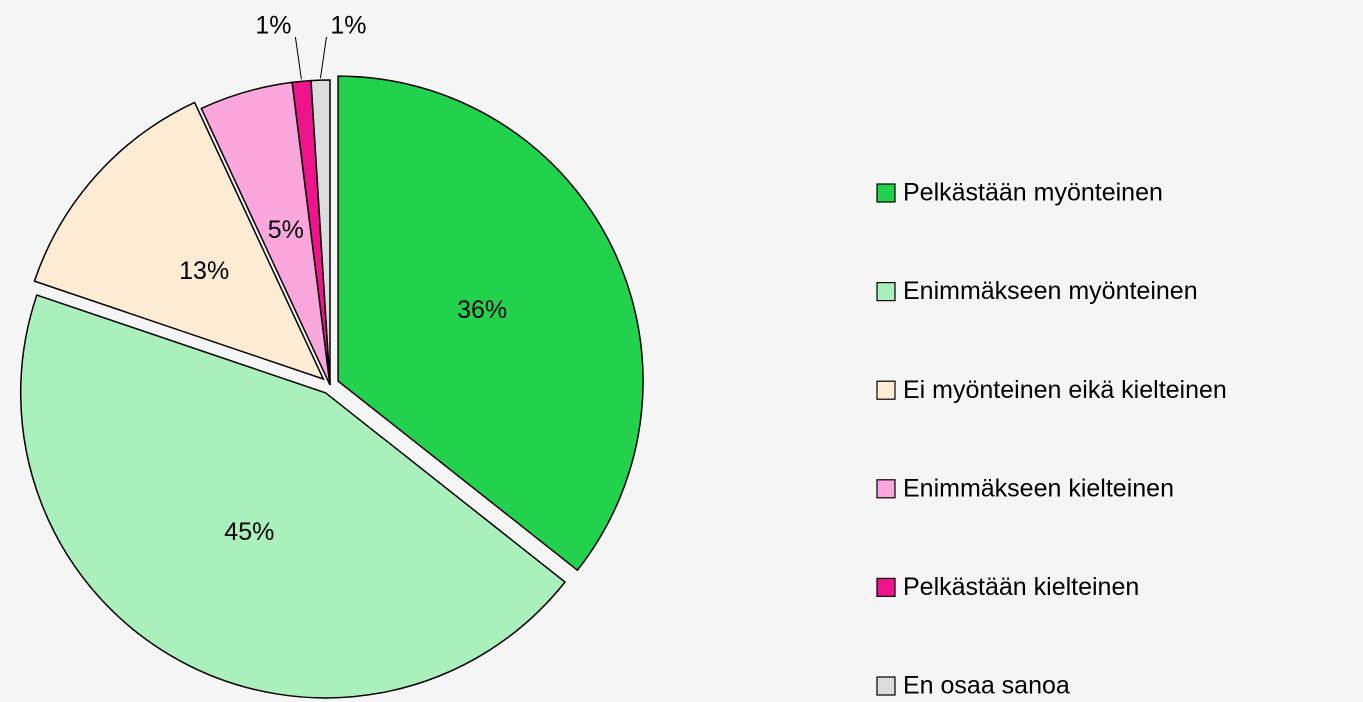 The width and height of the screenshot is (1363, 702). I want to click on legend-label: Enimmäkseen myönteinen, so click(1050, 291).